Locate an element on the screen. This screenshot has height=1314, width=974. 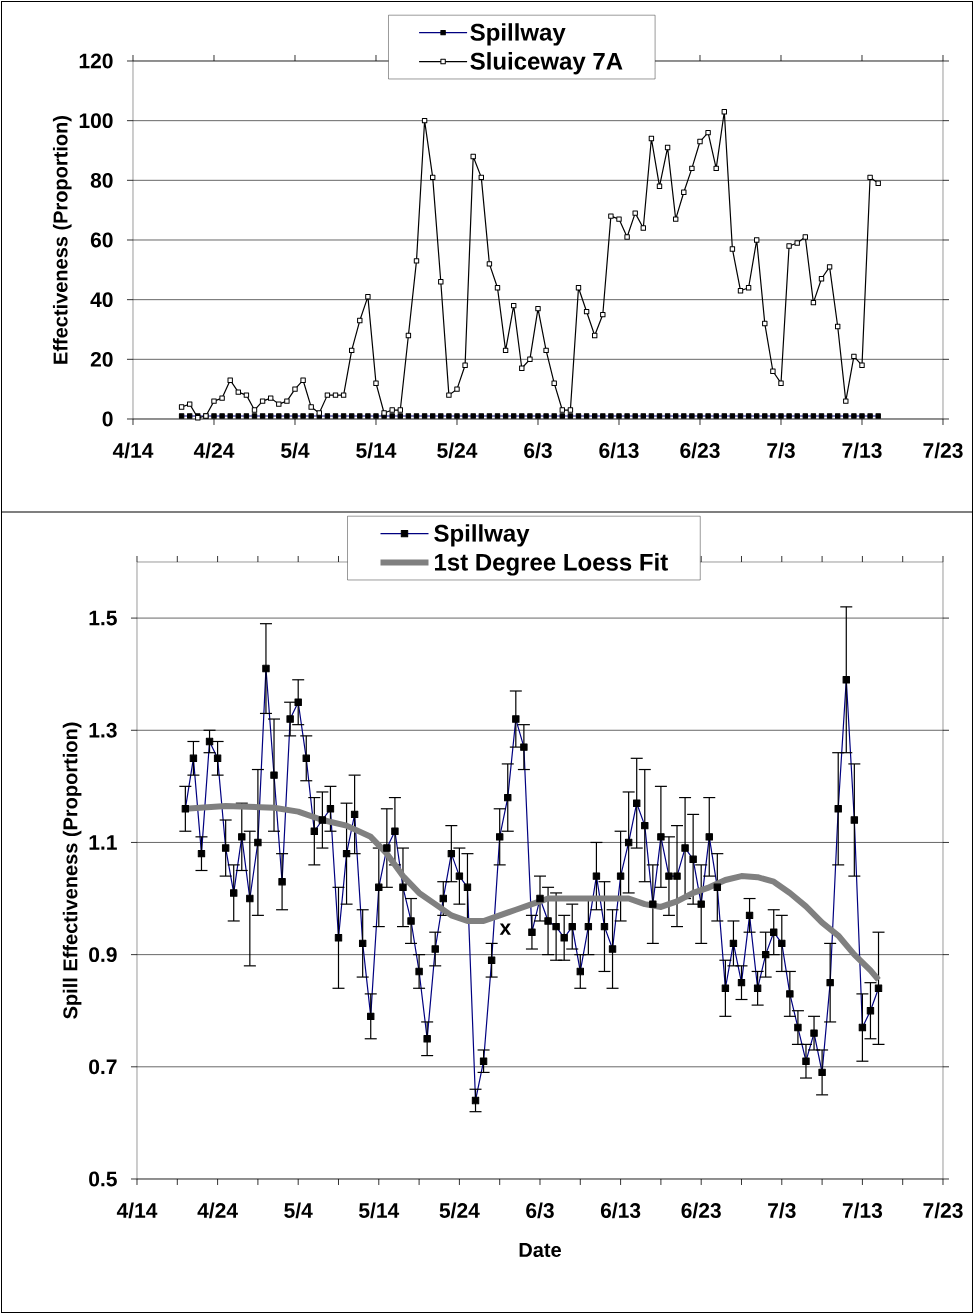
y-tick-label: 40 is located at coordinates (101, 300).